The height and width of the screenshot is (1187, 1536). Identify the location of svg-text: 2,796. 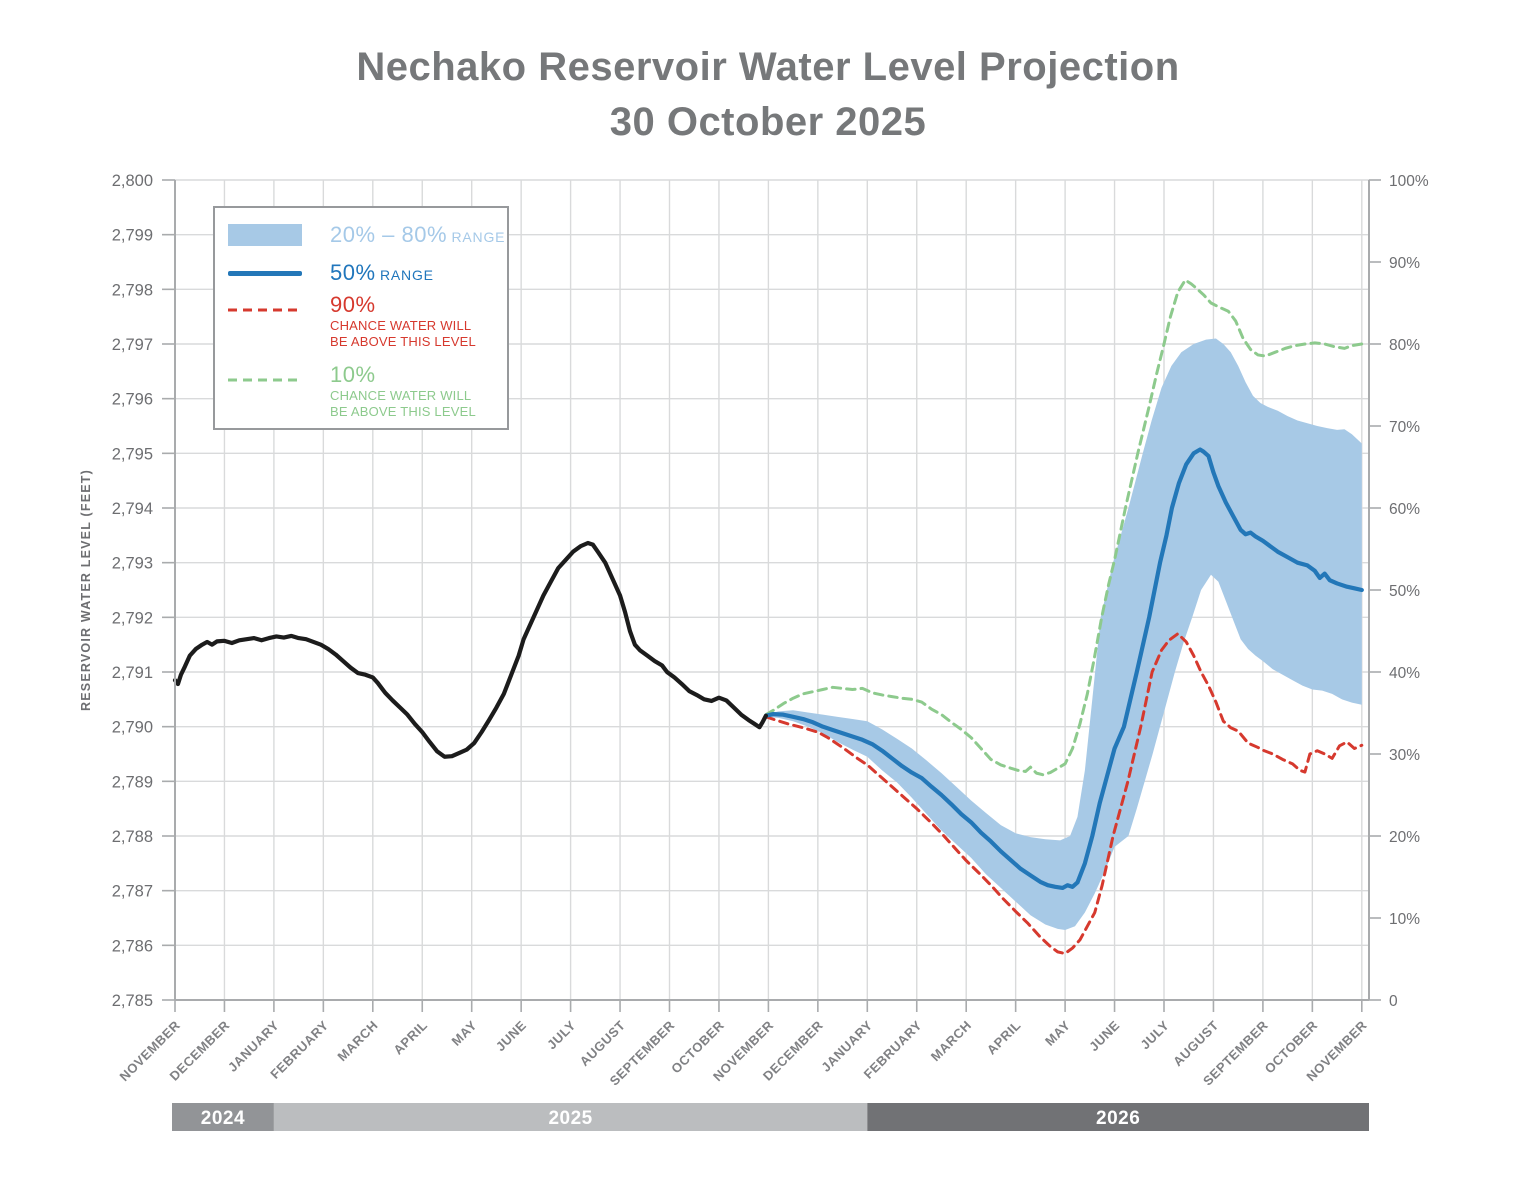
(132, 400).